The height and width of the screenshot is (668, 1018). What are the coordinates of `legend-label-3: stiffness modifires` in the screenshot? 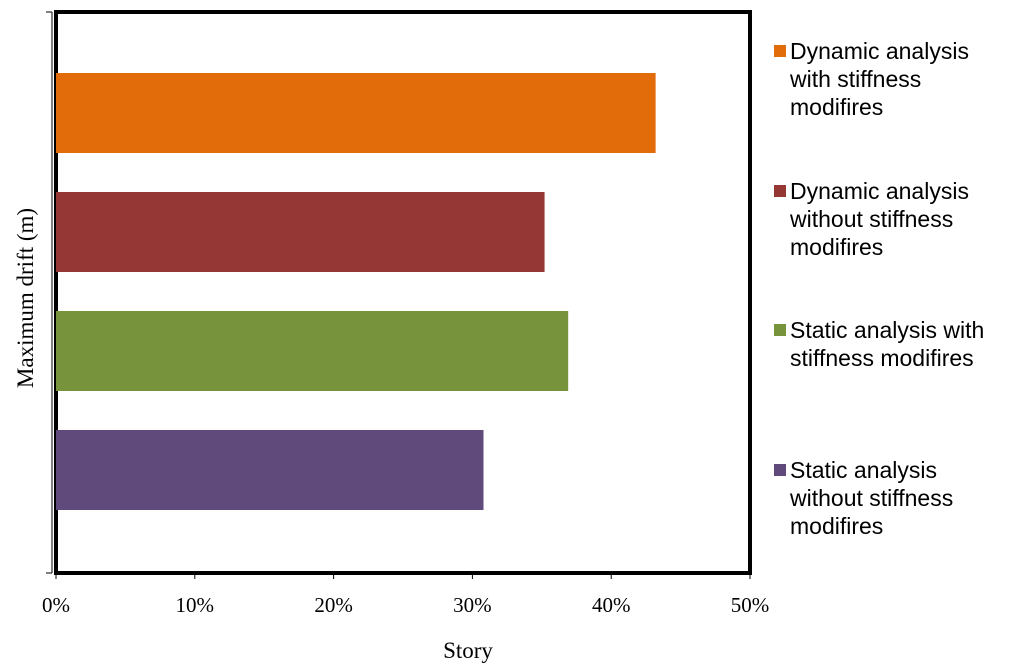 It's located at (882, 358).